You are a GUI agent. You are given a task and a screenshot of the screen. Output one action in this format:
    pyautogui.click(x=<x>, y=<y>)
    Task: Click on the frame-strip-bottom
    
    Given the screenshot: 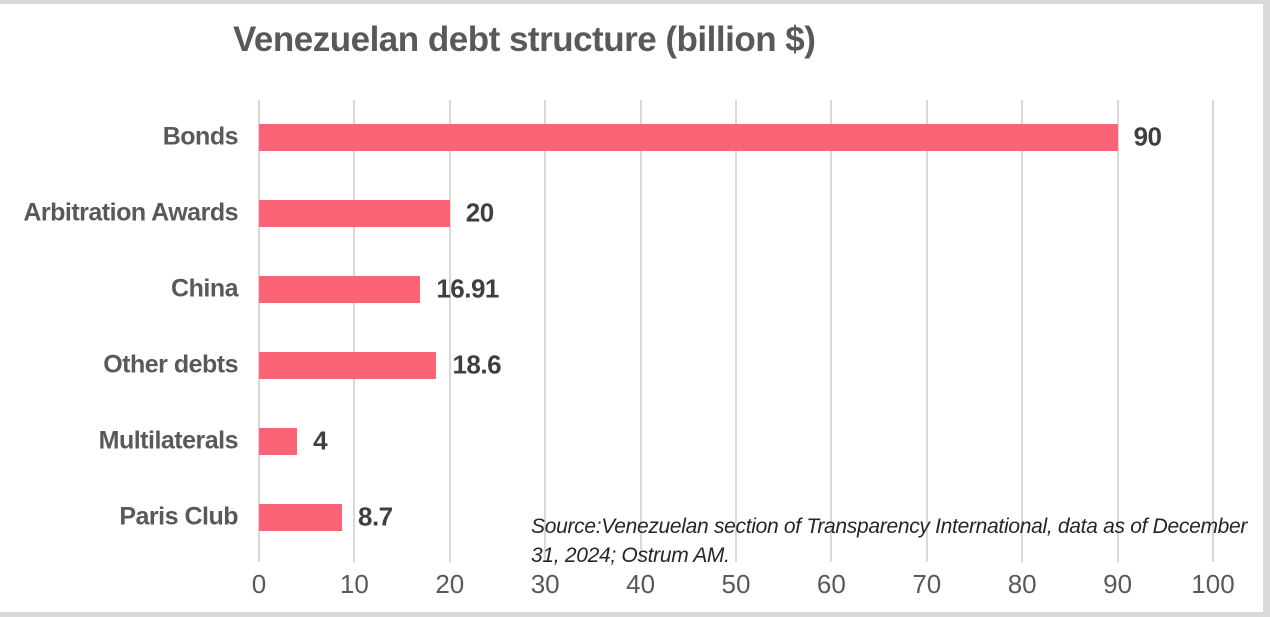 What is the action you would take?
    pyautogui.click(x=635, y=614)
    